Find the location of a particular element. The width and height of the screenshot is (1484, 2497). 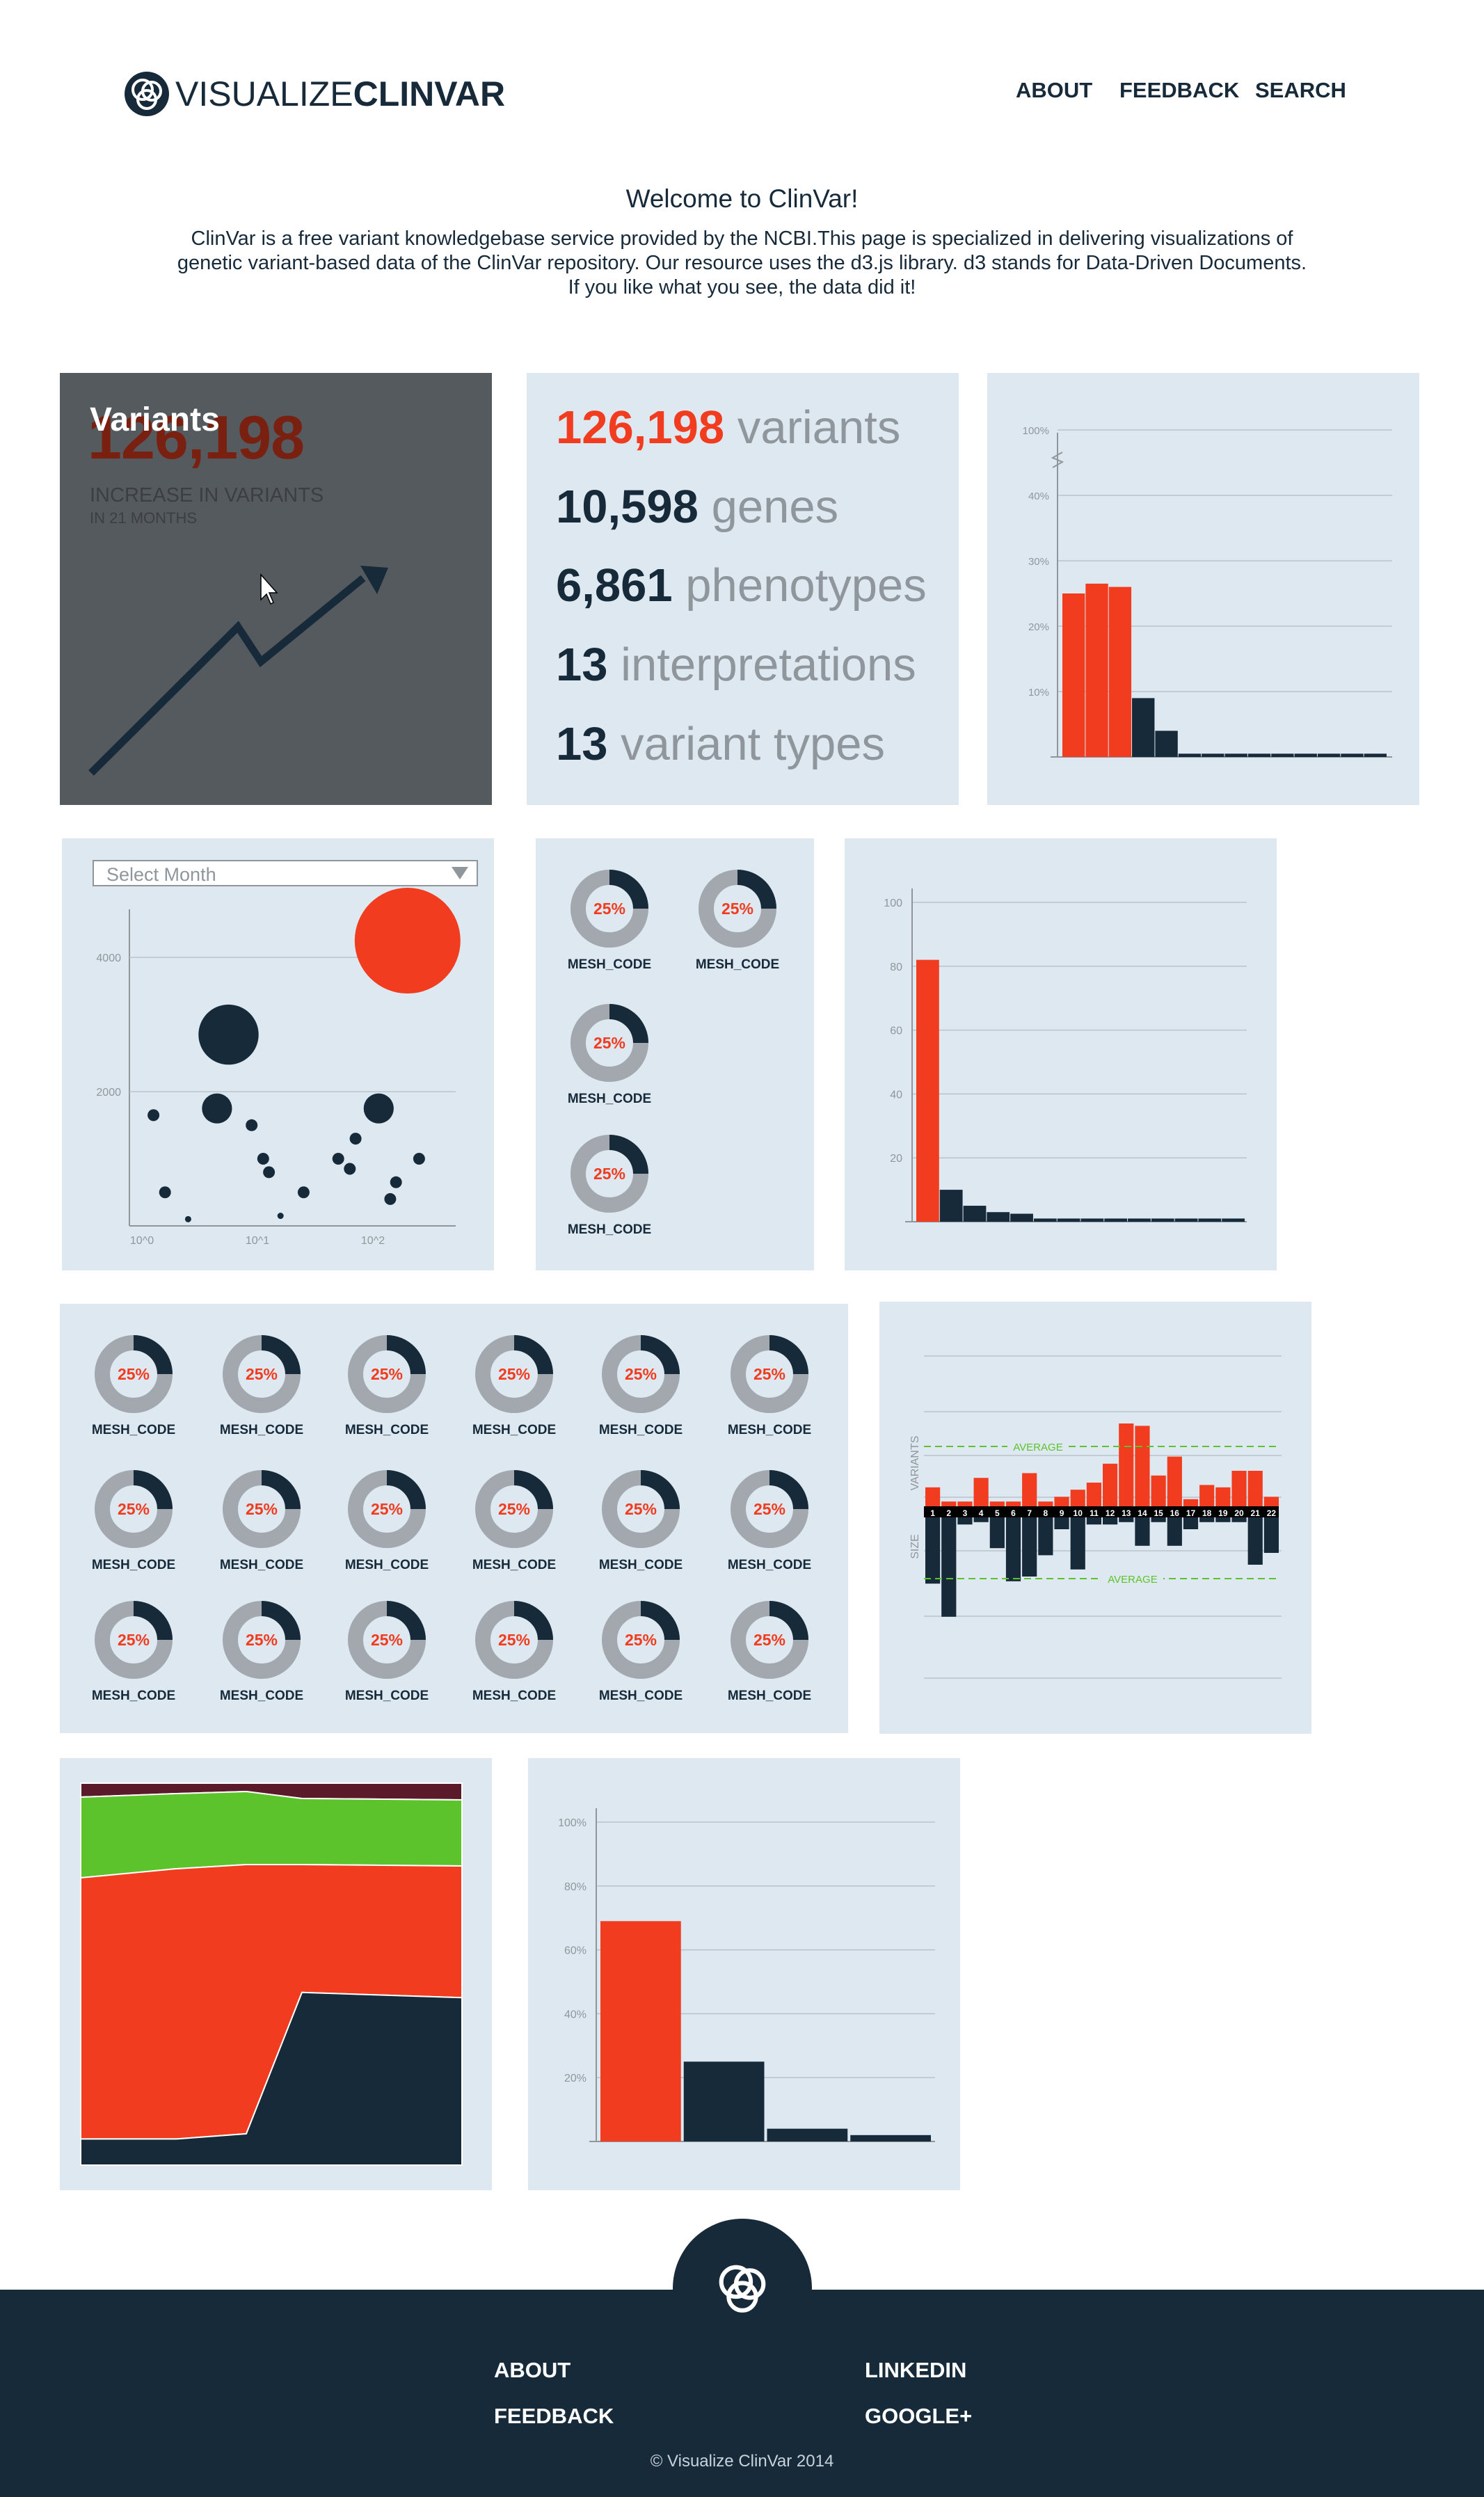

nav-about: ABOUT is located at coordinates (1054, 90).